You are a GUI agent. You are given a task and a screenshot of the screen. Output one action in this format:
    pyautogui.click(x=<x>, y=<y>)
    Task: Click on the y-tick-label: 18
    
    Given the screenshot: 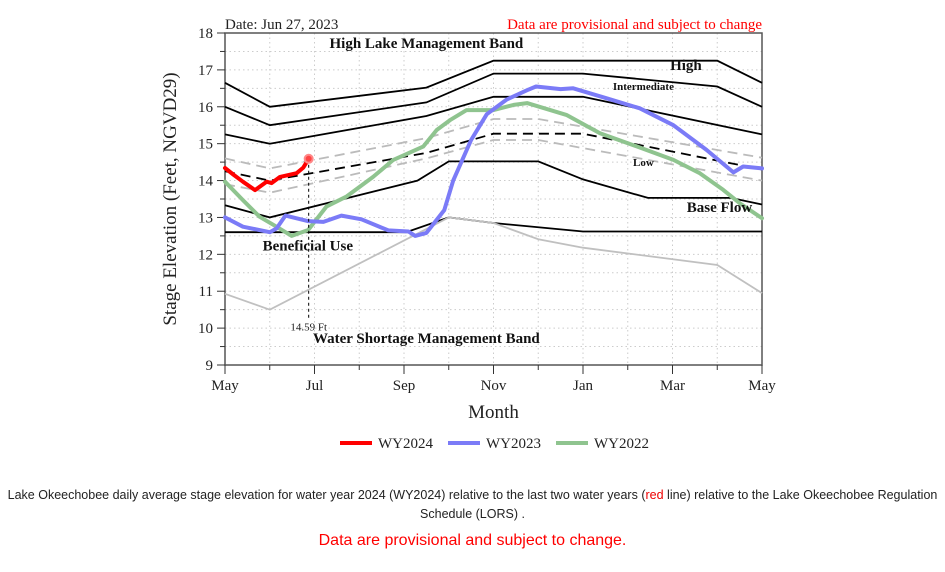 What is the action you would take?
    pyautogui.click(x=205, y=34)
    